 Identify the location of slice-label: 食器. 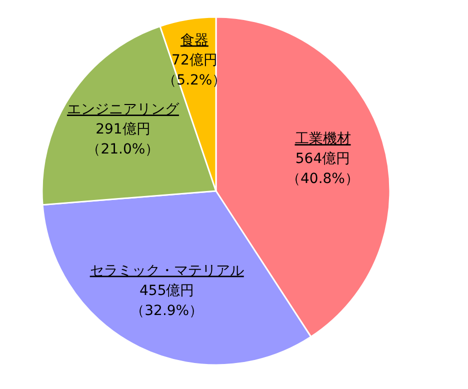
(194, 40).